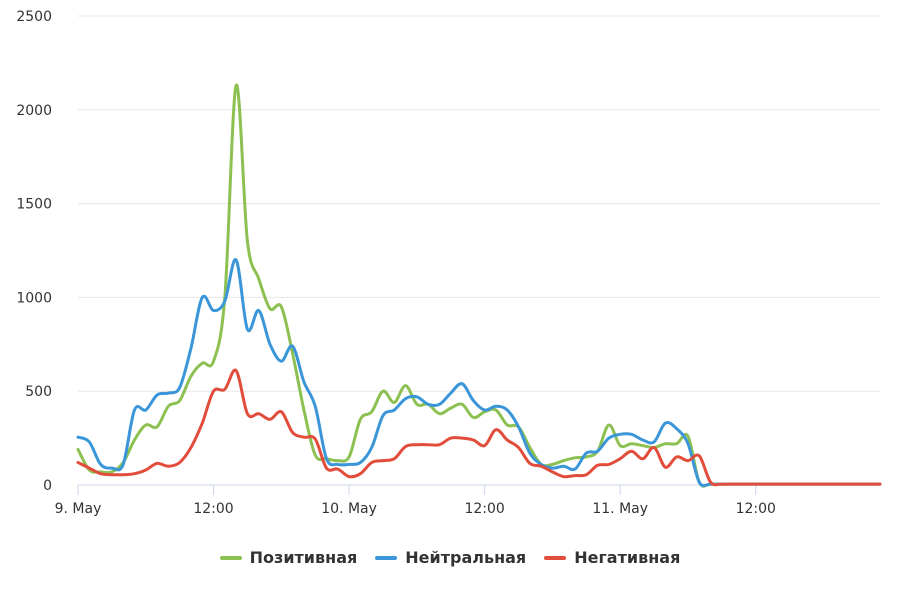  I want to click on y-tick-label: 1000, so click(34, 298).